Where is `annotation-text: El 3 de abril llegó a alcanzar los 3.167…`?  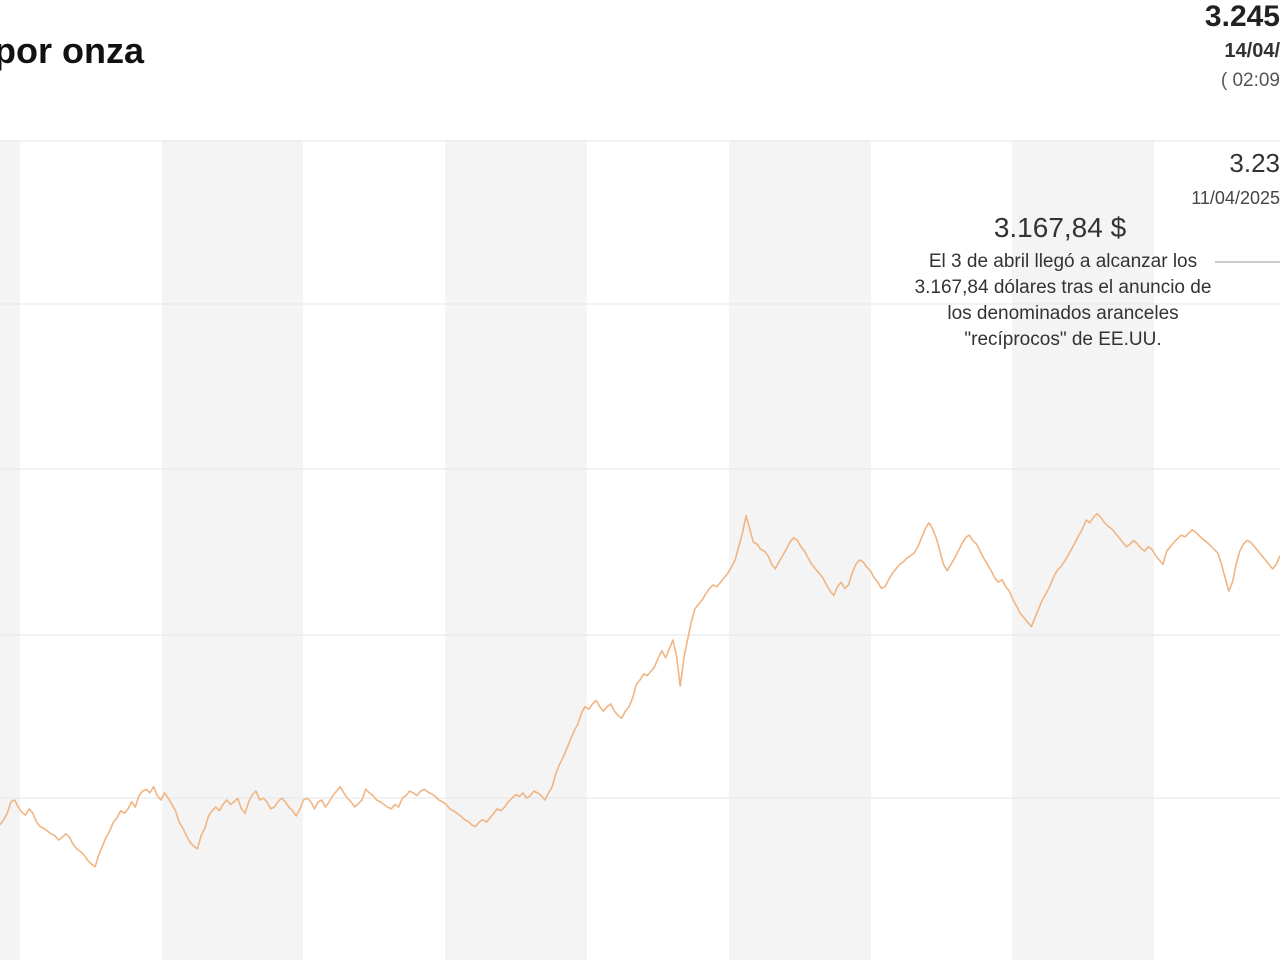
annotation-text: El 3 de abril llegó a alcanzar los 3.167… is located at coordinates (1063, 300).